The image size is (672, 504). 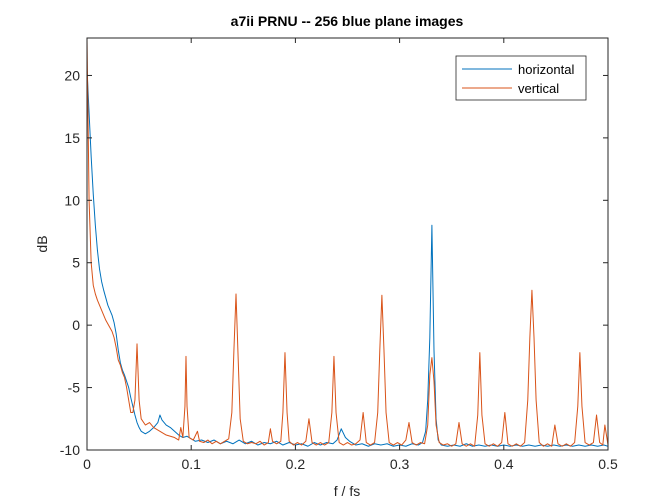 What do you see at coordinates (42, 243) in the screenshot?
I see `y-axis-label: dB` at bounding box center [42, 243].